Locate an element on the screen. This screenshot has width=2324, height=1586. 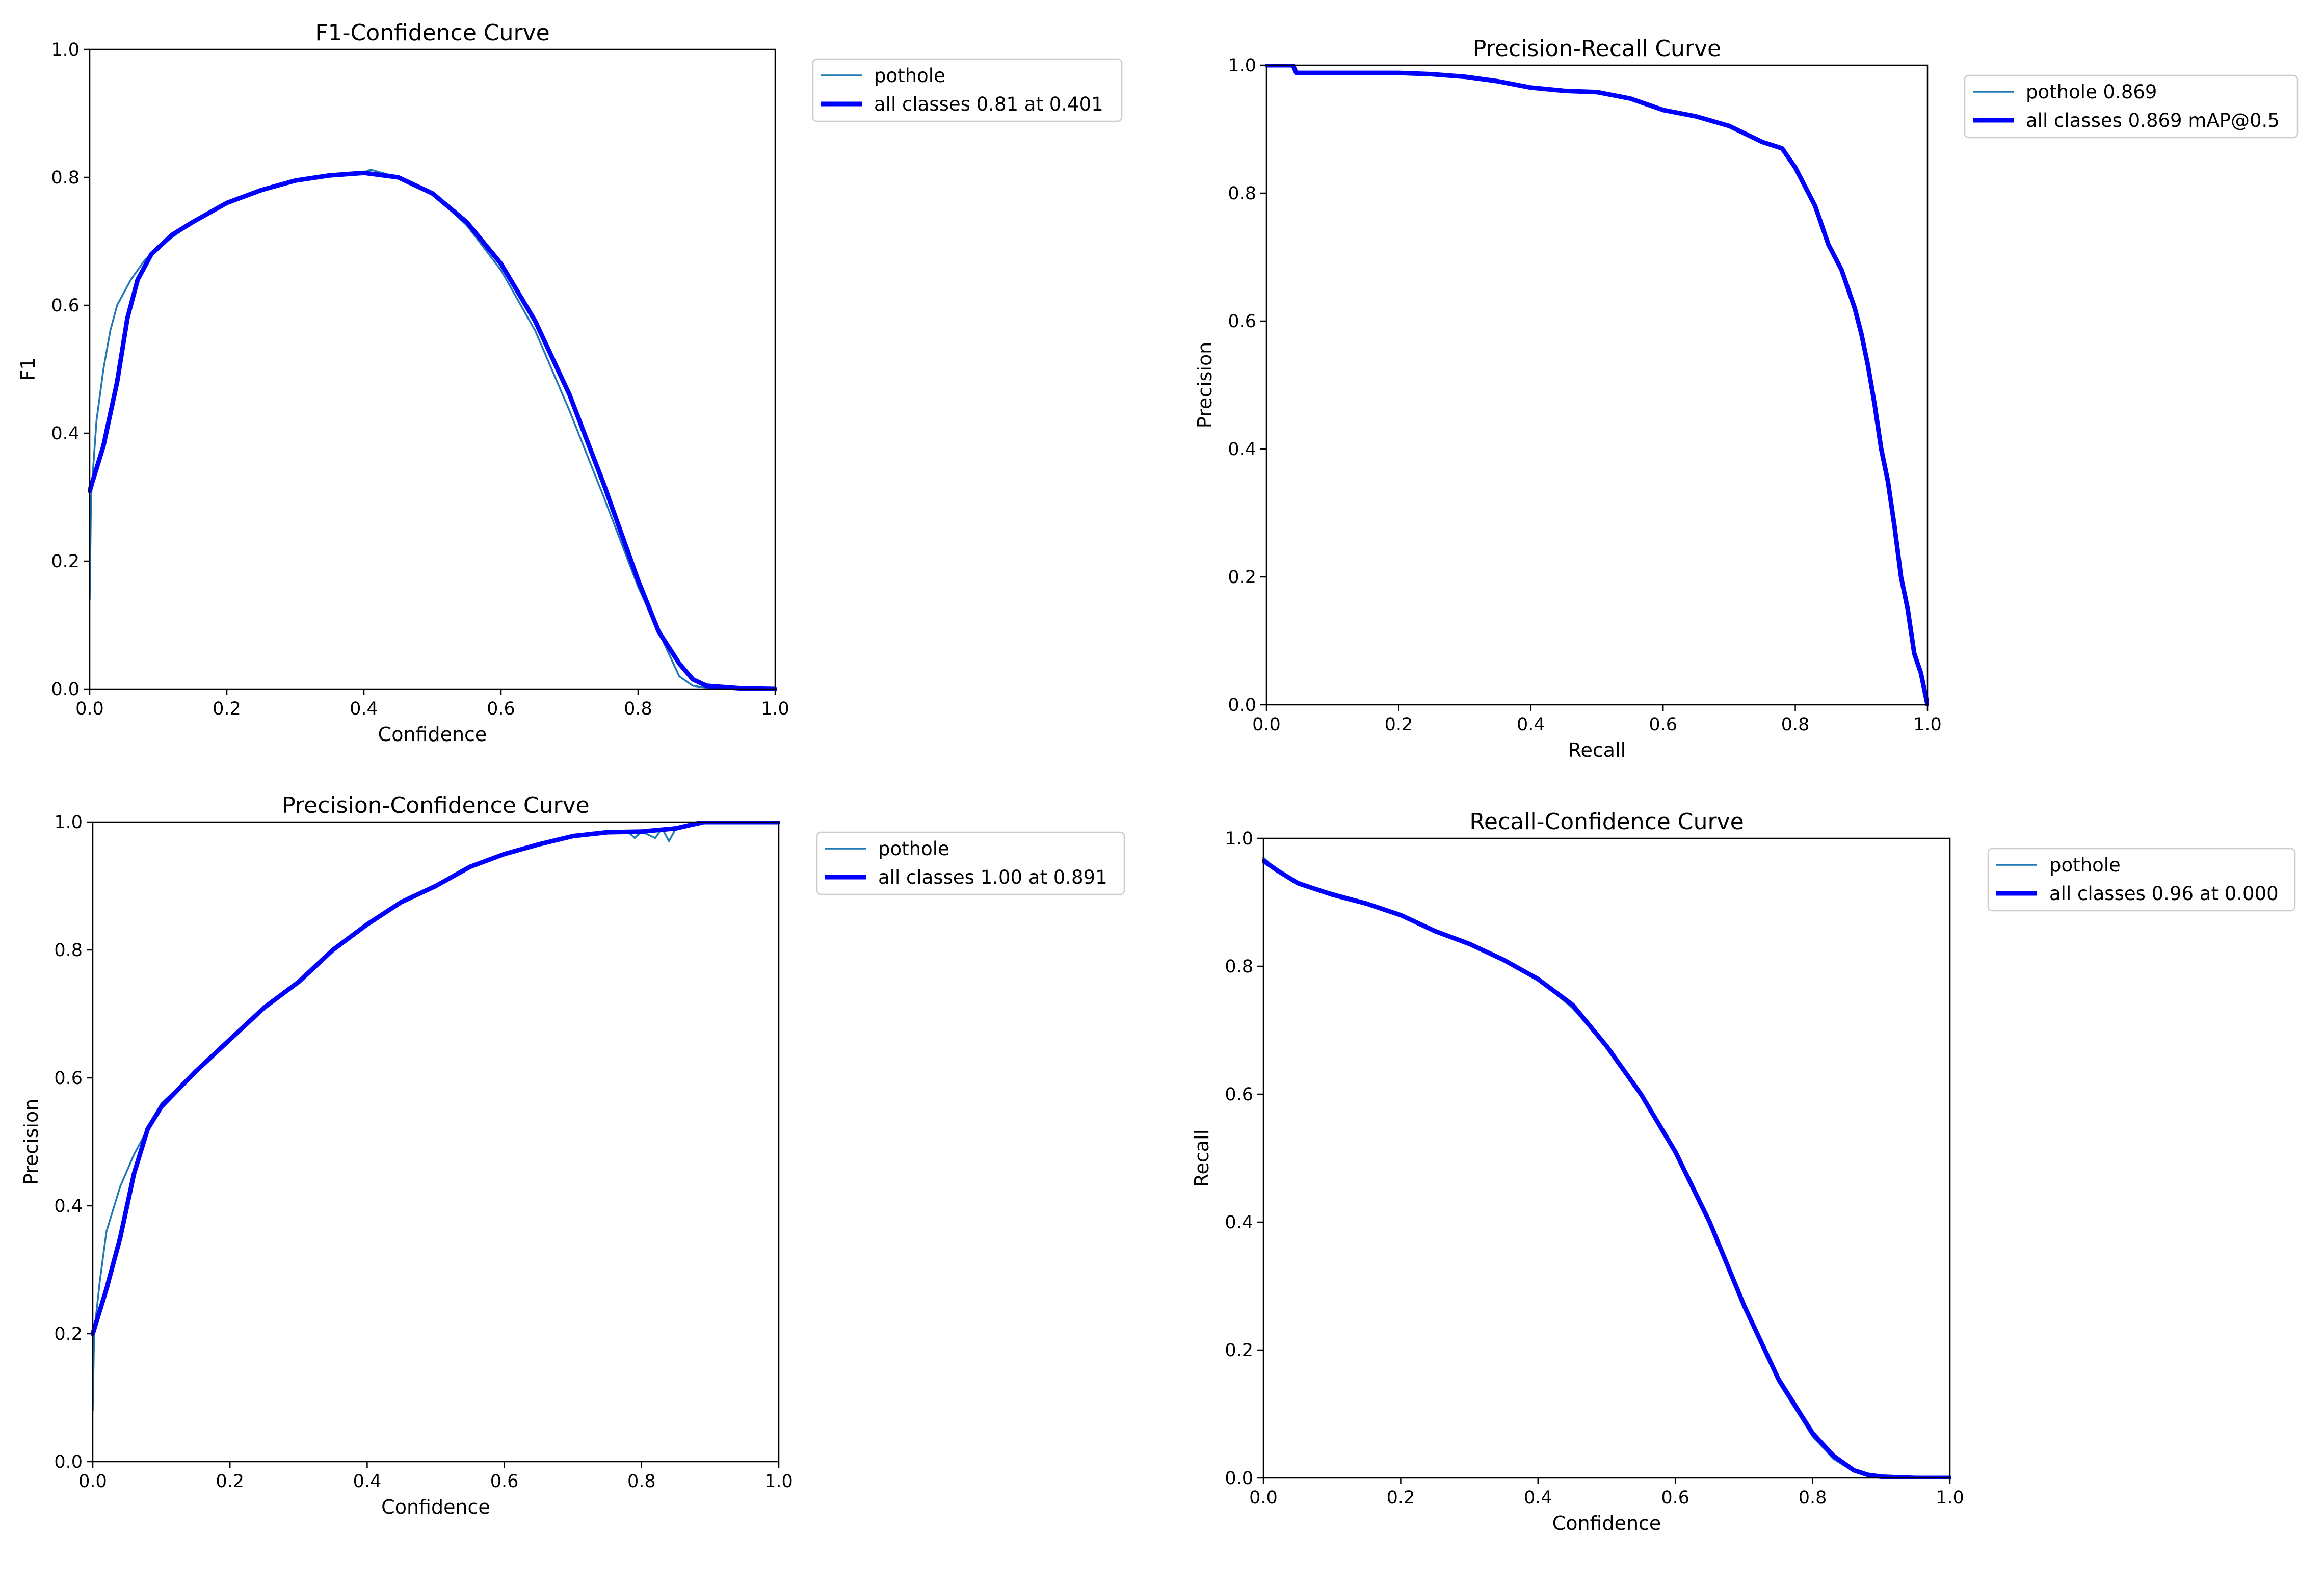
legend-entry-label: all classes 1.00 at 0.891 is located at coordinates (992, 877).